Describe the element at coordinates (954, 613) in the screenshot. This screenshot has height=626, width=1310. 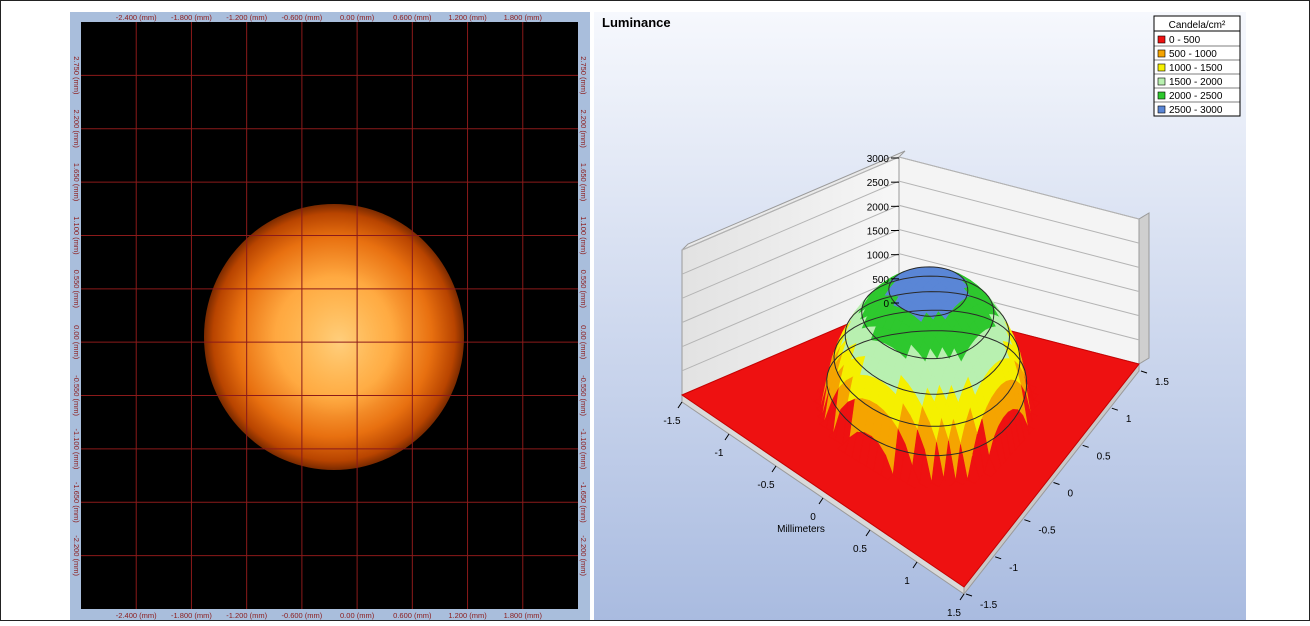
I see `x-tick-label: 1.5` at that location.